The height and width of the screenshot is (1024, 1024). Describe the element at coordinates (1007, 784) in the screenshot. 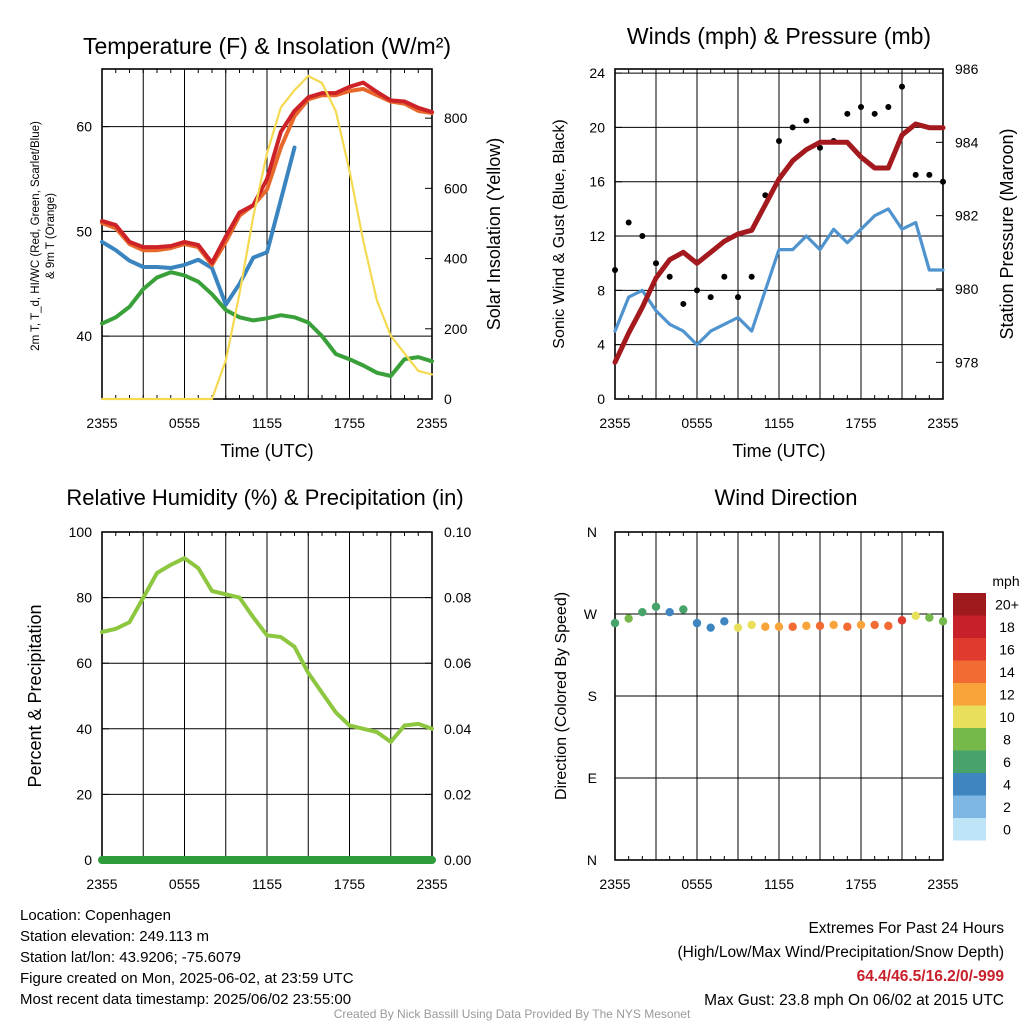

I see `legend-label: 4` at that location.